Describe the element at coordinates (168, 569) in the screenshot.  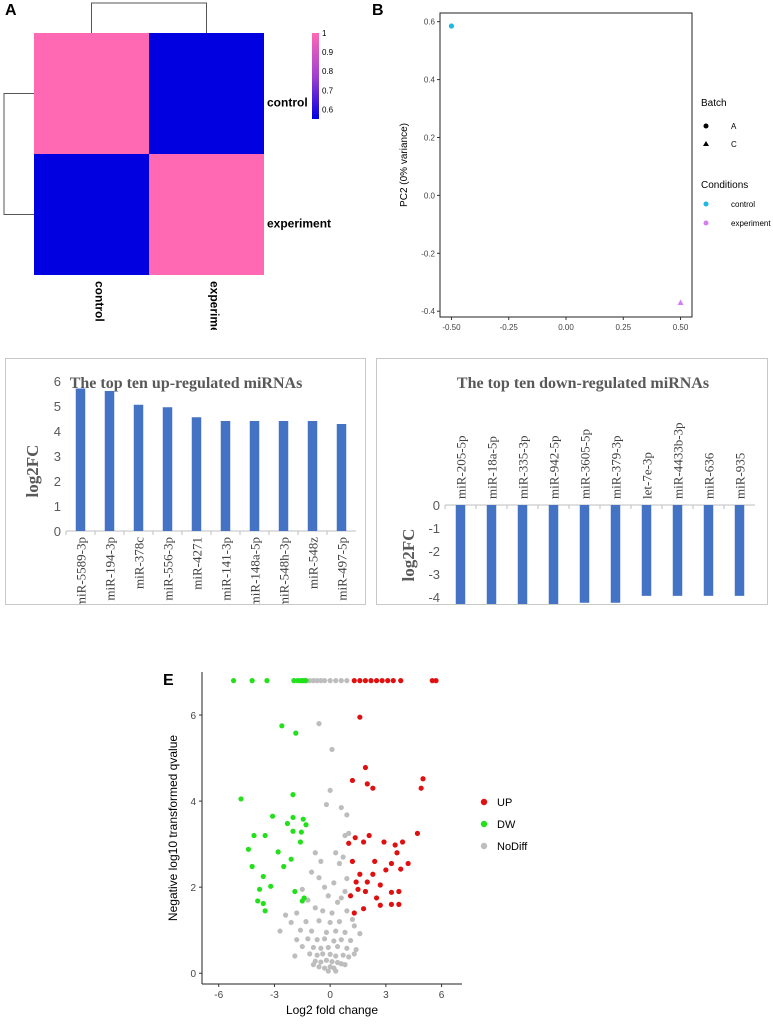
I see `bar-category-label: miR-556-3p` at that location.